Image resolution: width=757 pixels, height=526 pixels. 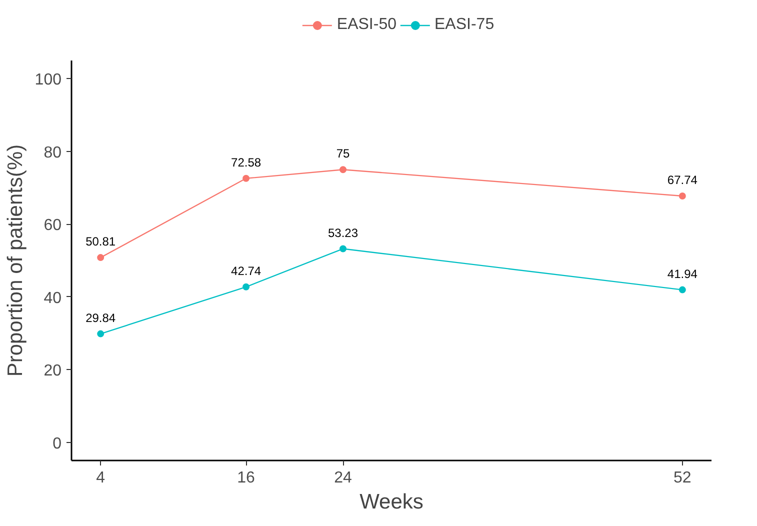 I want to click on legend-label: EASI-75, so click(x=464, y=25).